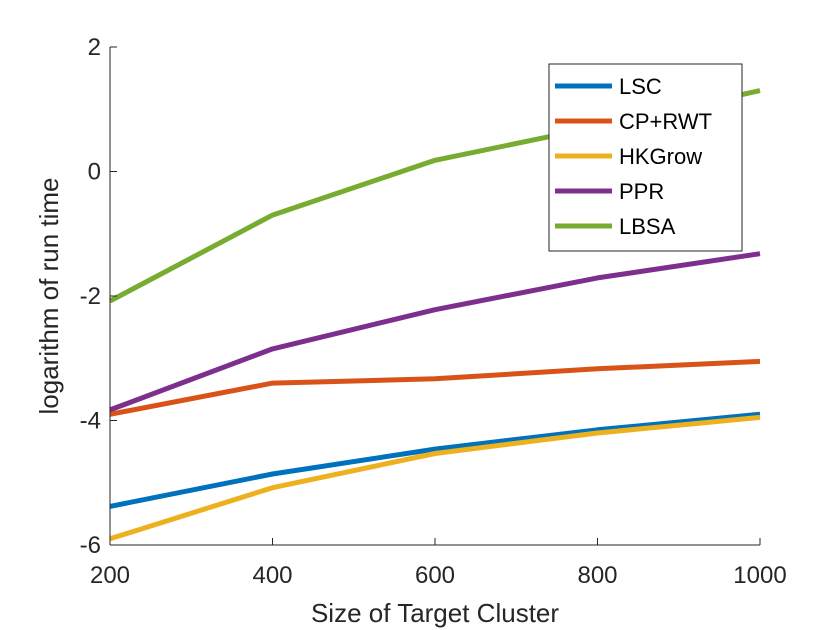 The image size is (840, 630). What do you see at coordinates (647, 226) in the screenshot?
I see `legend-label-lbsa: LBSA` at bounding box center [647, 226].